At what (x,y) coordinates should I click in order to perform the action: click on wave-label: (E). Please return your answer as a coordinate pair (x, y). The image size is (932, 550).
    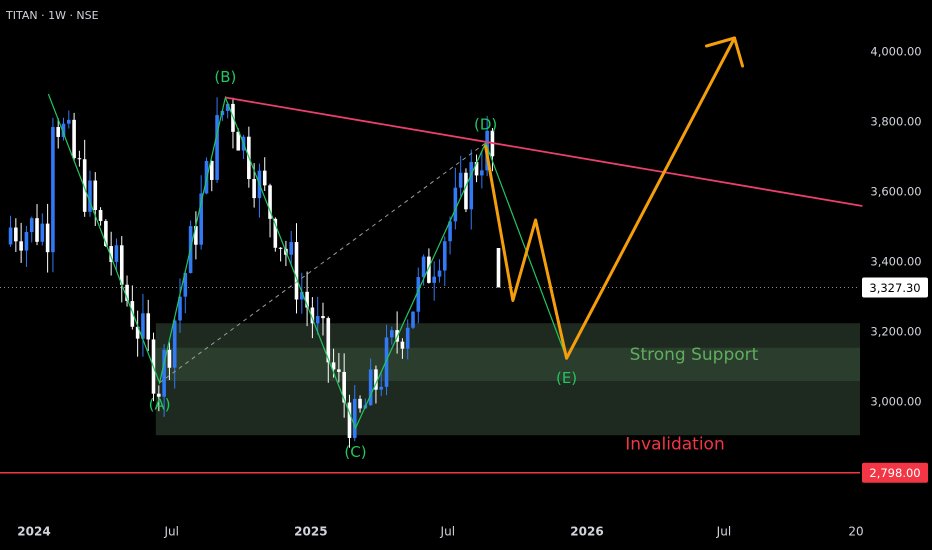
    Looking at the image, I should click on (566, 378).